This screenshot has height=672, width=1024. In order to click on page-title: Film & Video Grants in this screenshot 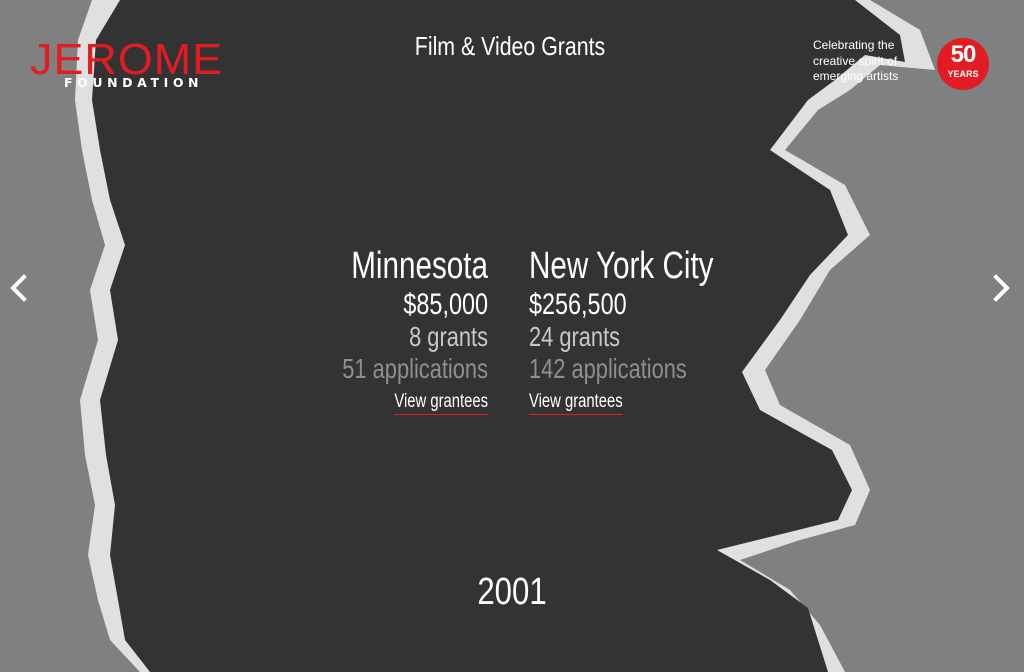, I will do `click(510, 46)`.